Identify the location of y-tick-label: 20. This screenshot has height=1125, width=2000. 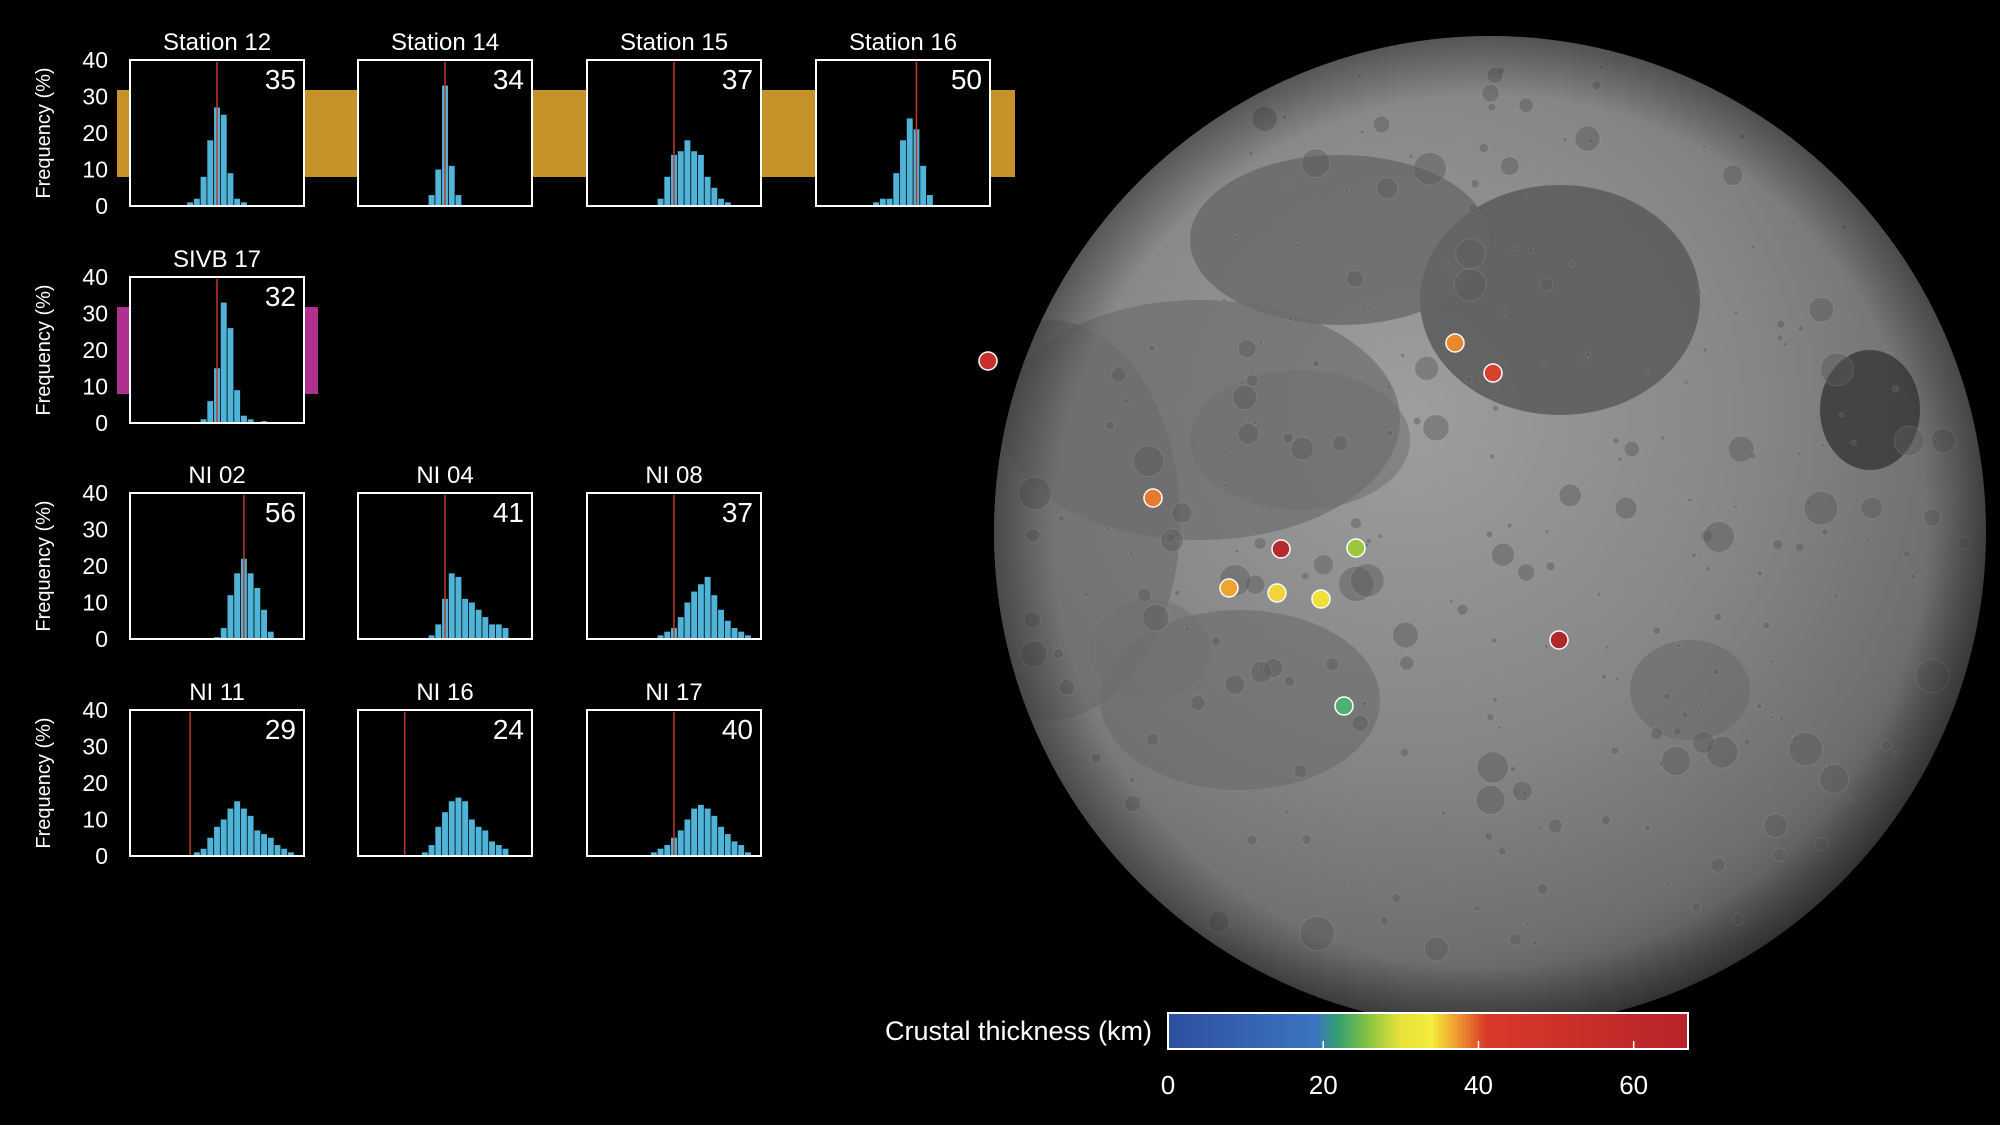
(95, 133).